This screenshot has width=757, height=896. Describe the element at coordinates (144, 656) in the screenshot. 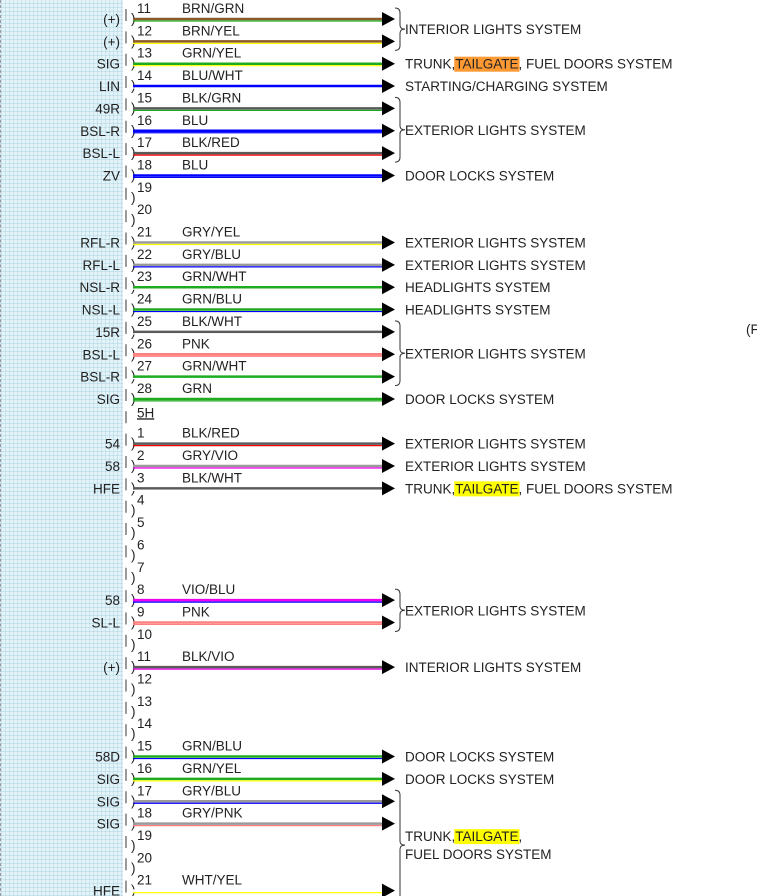

I see `pin-number: 11` at that location.